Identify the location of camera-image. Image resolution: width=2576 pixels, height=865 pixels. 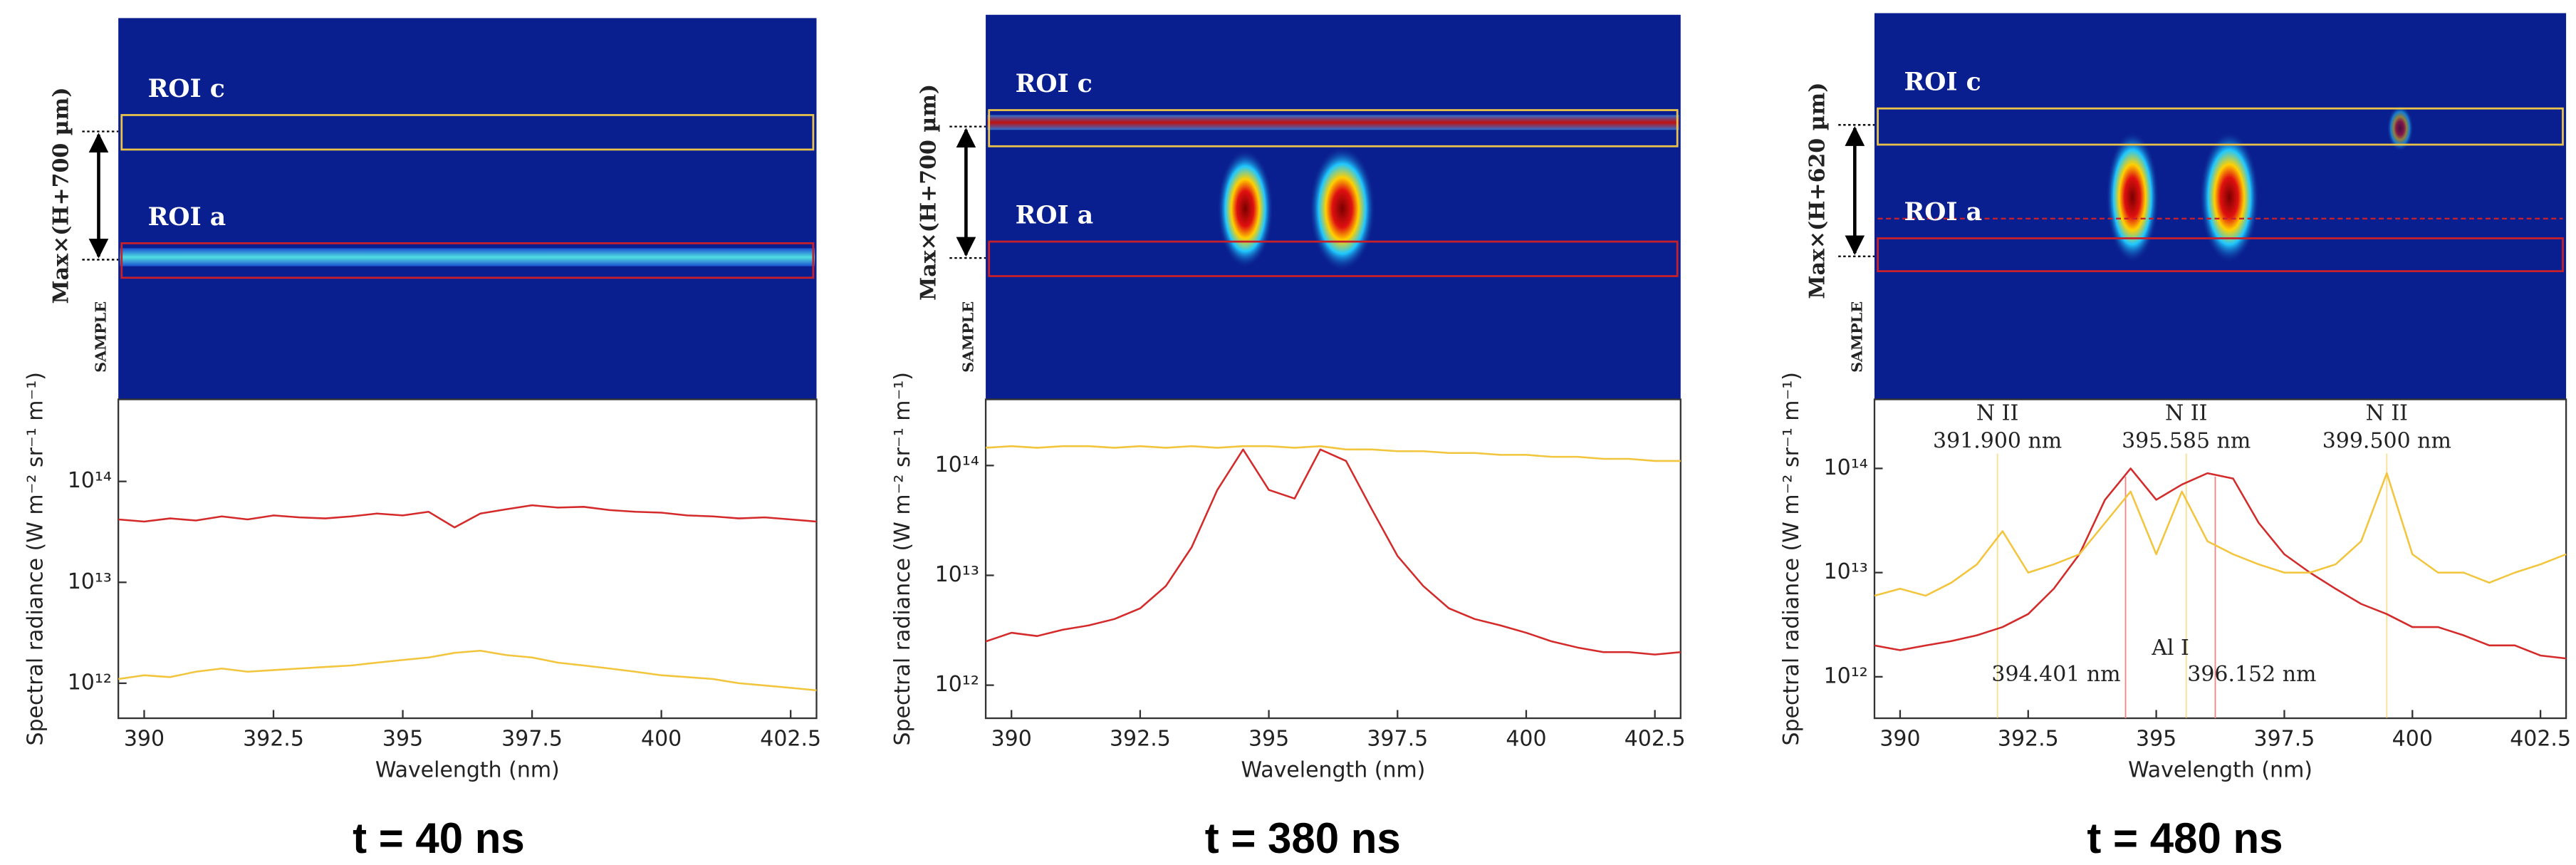
(467, 209).